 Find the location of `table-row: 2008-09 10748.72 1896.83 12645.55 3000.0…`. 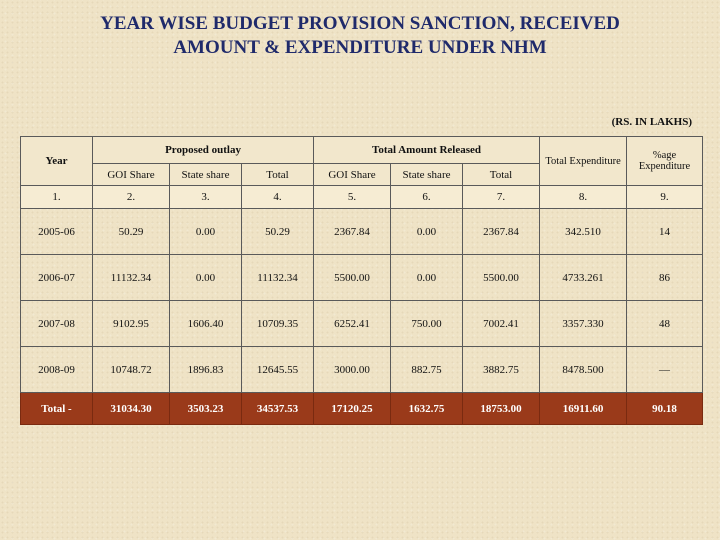

table-row: 2008-09 10748.72 1896.83 12645.55 3000.0… is located at coordinates (362, 369).